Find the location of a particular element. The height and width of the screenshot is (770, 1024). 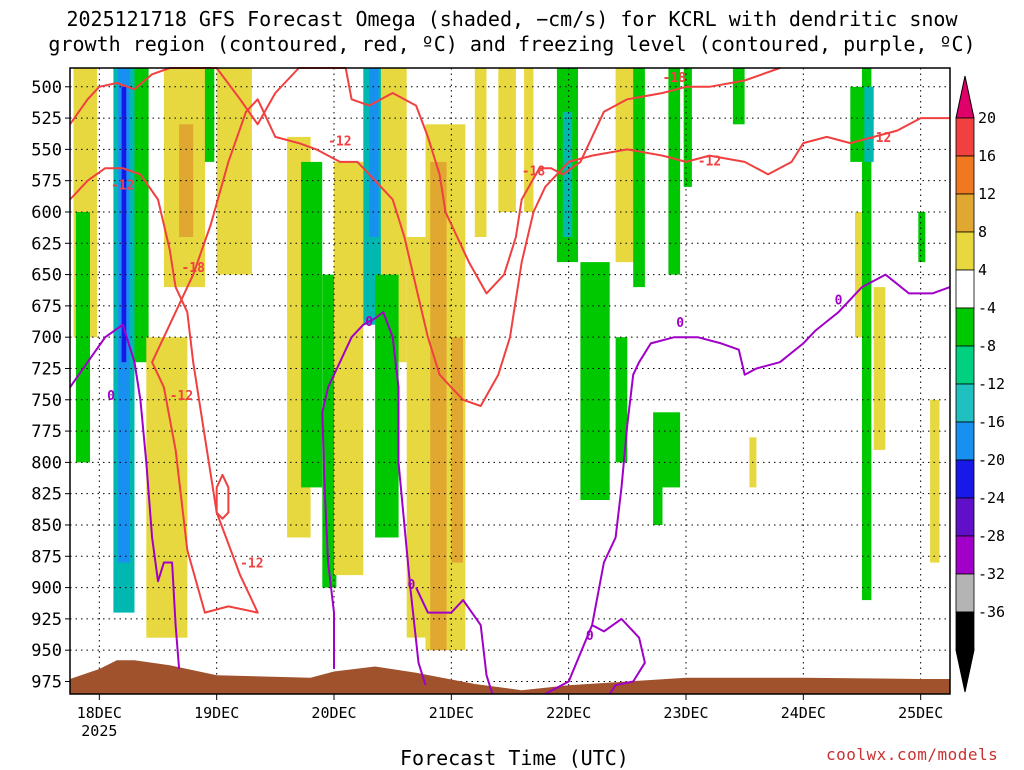

y-tick-label-775: 775 is located at coordinates (46, 432).